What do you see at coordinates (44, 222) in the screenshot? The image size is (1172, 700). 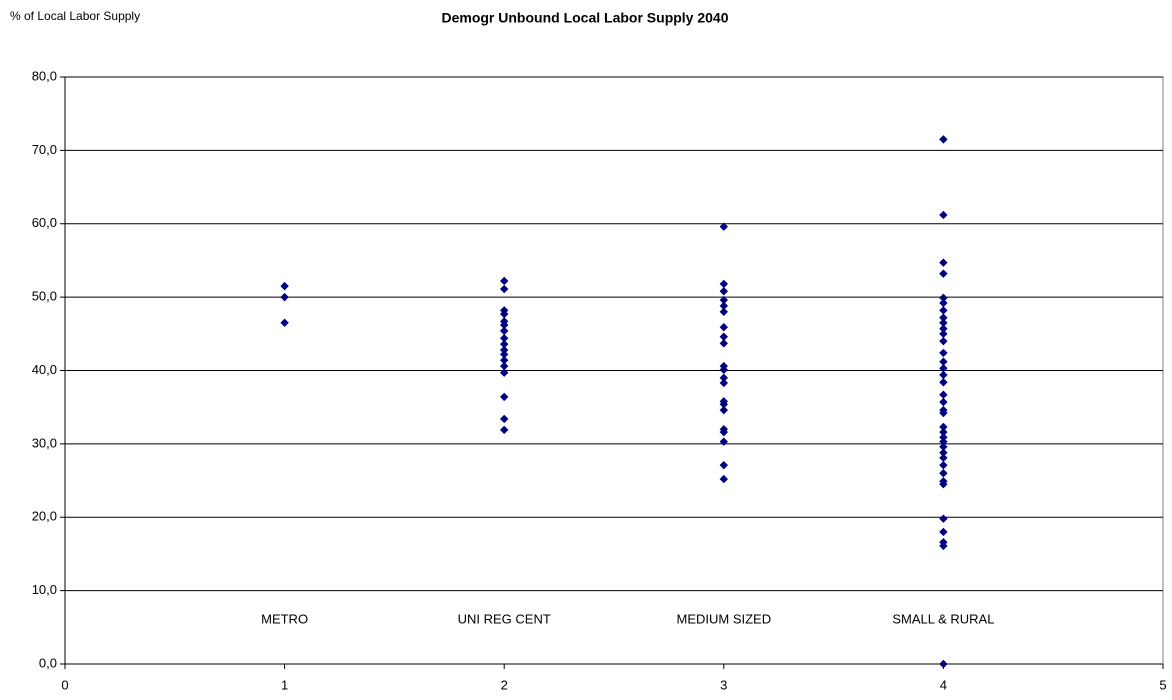 I see `y-tick-label: 60,0` at bounding box center [44, 222].